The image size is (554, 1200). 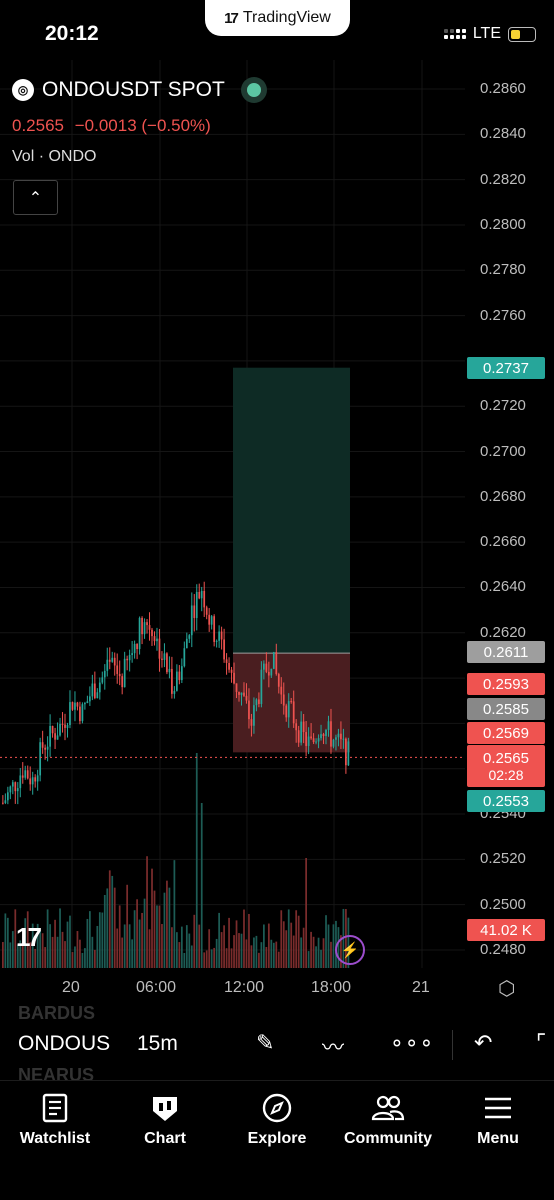 What do you see at coordinates (483, 1042) in the screenshot?
I see `undo-icon: ↶` at bounding box center [483, 1042].